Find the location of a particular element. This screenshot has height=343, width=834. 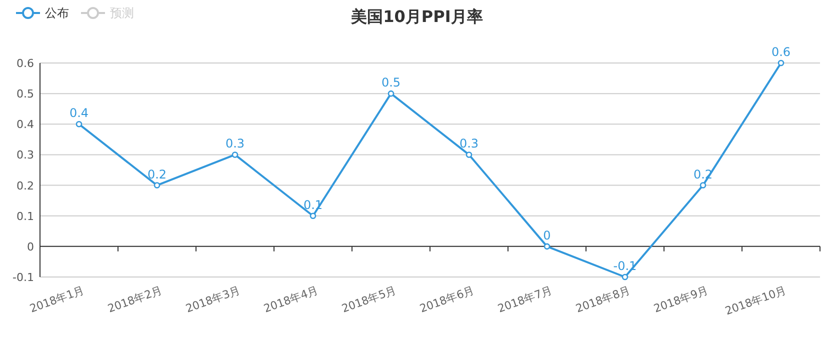

x-tick-label: 2018年9月 is located at coordinates (681, 300).